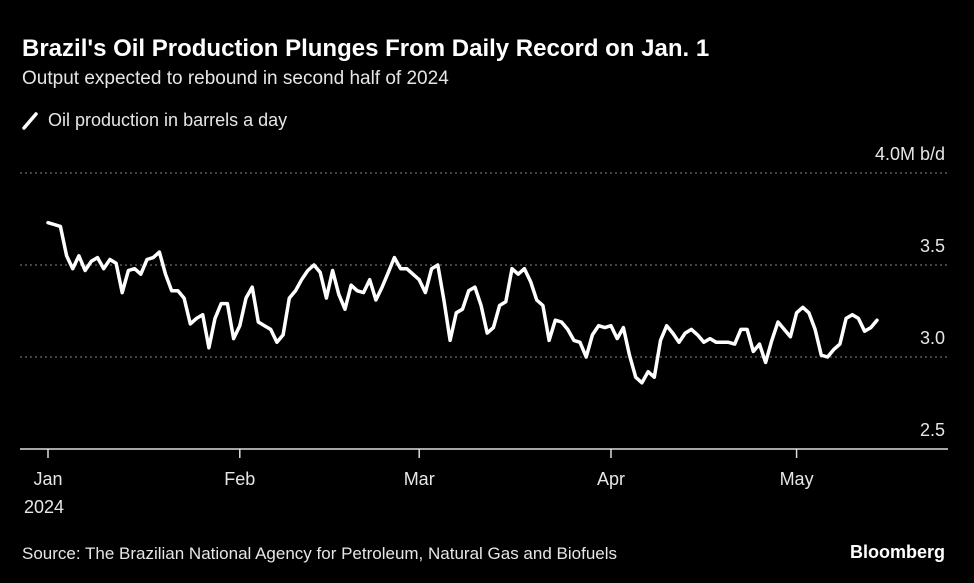  I want to click on y-tick-label: 2.5, so click(932, 430).